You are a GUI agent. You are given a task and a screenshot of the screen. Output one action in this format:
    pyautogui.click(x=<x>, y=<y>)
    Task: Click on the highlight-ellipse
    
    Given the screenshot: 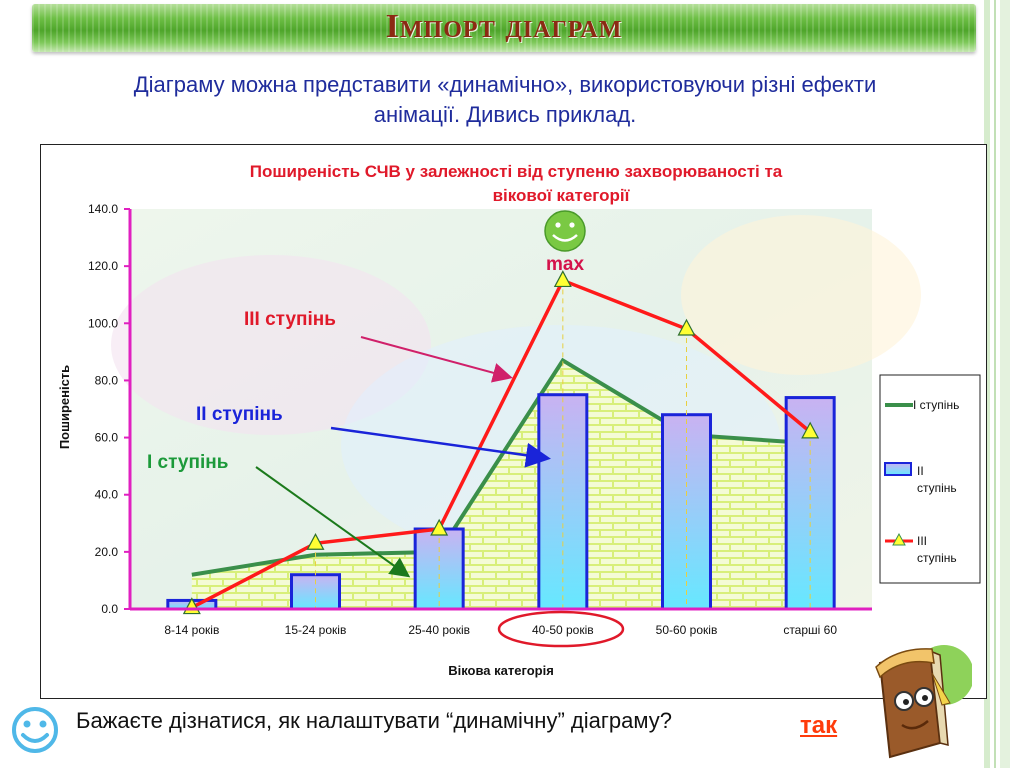 What is the action you would take?
    pyautogui.click(x=561, y=629)
    